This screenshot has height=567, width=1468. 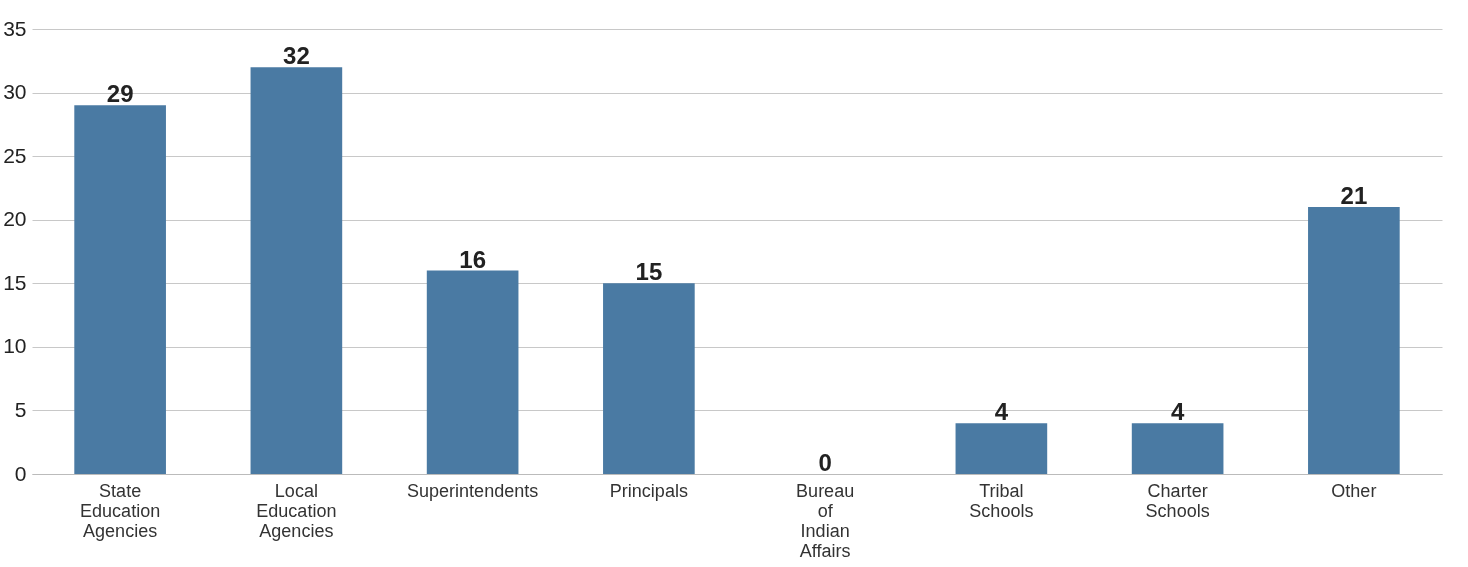 What do you see at coordinates (1354, 490) in the screenshot?
I see `x-tick-label: Other` at bounding box center [1354, 490].